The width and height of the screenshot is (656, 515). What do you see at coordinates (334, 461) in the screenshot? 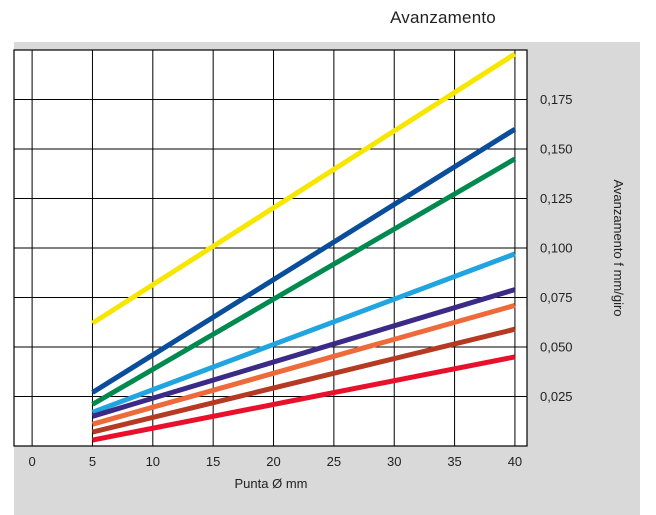
I see `x-tick-label: 25` at bounding box center [334, 461].